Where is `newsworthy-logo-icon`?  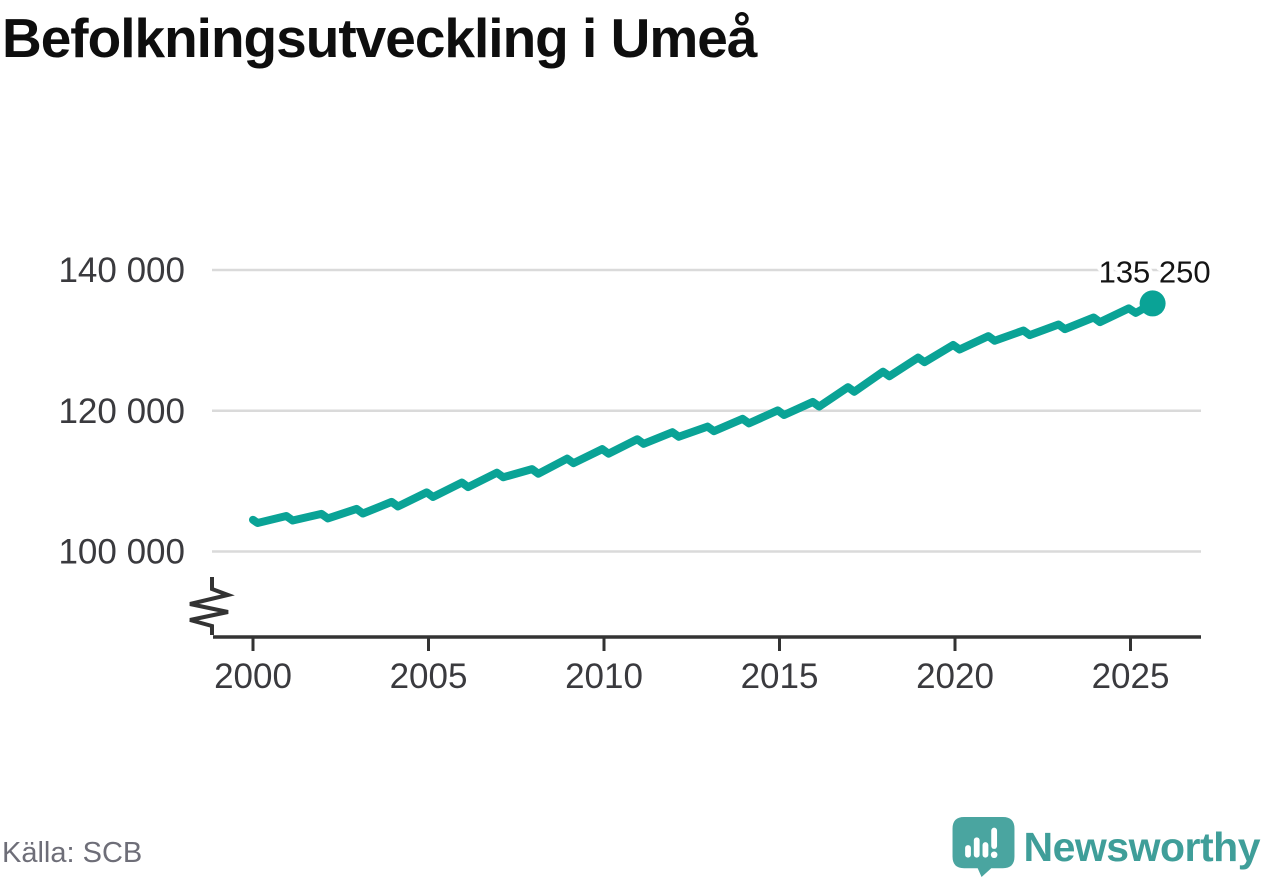 newsworthy-logo-icon is located at coordinates (983, 847).